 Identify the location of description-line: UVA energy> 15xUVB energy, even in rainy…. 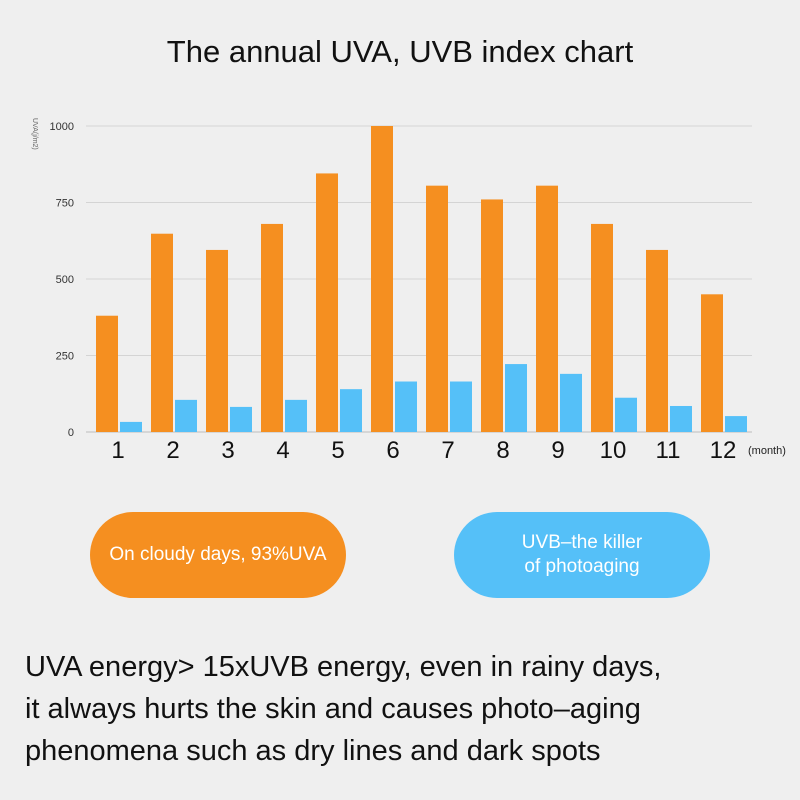
(343, 667).